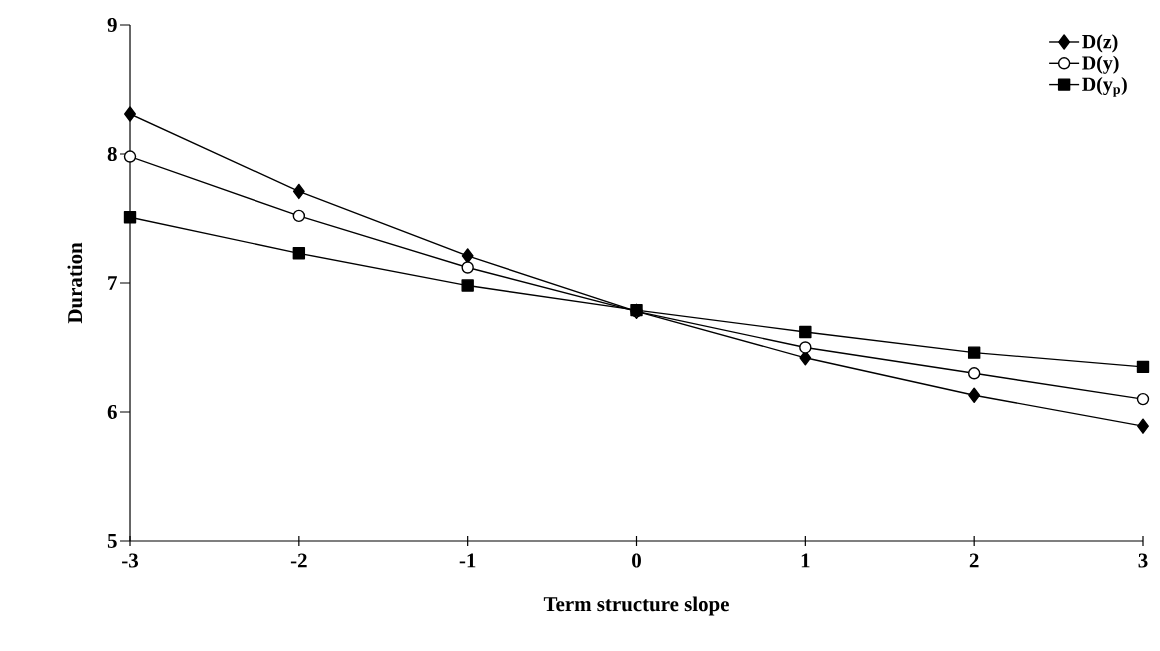 Image resolution: width=1160 pixels, height=651 pixels. Describe the element at coordinates (112, 25) in the screenshot. I see `y-tick-label: 9` at that location.